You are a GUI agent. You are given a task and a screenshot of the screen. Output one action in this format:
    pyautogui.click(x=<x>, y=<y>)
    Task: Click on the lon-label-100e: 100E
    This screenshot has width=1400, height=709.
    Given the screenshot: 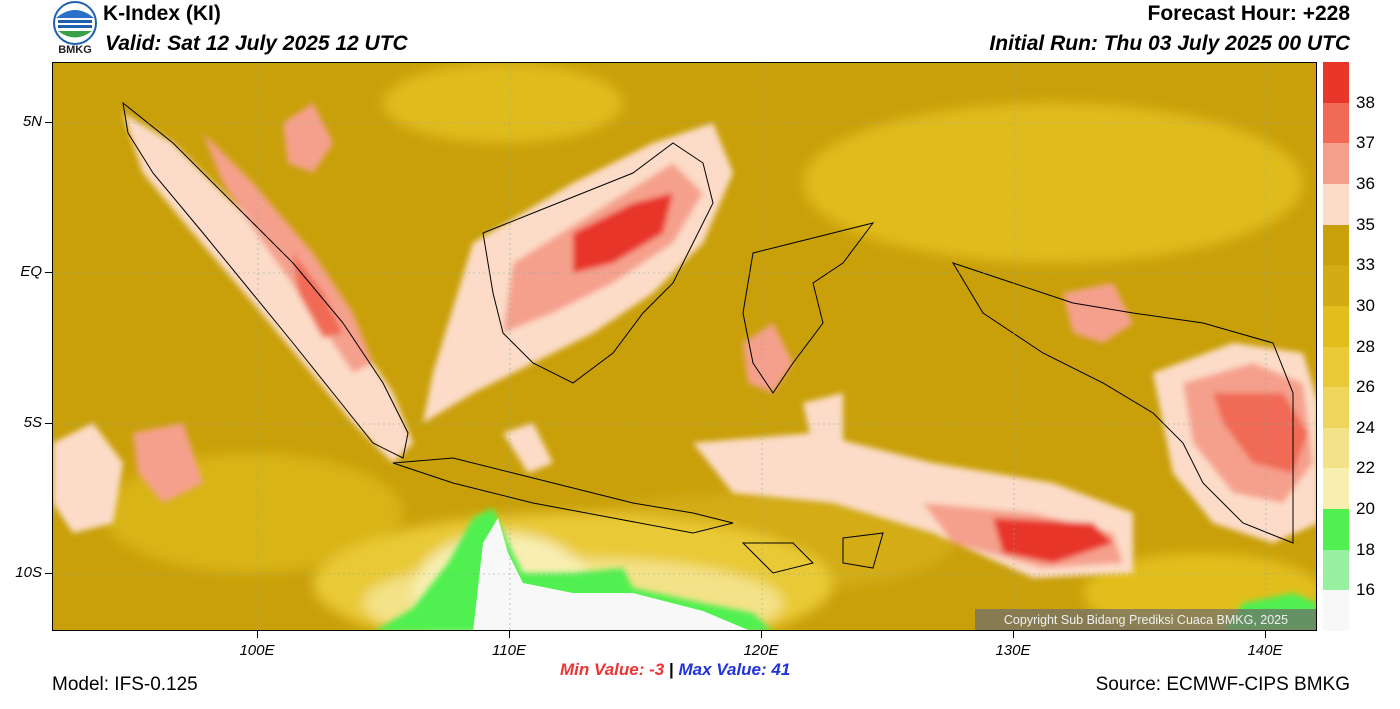 What is the action you would take?
    pyautogui.click(x=257, y=650)
    